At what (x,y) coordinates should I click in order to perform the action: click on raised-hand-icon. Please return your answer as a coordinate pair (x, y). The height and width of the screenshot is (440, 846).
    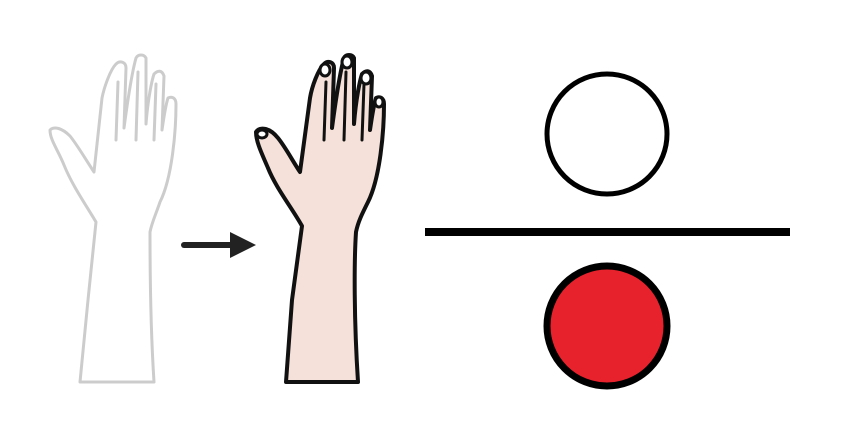
    Looking at the image, I should click on (320, 218).